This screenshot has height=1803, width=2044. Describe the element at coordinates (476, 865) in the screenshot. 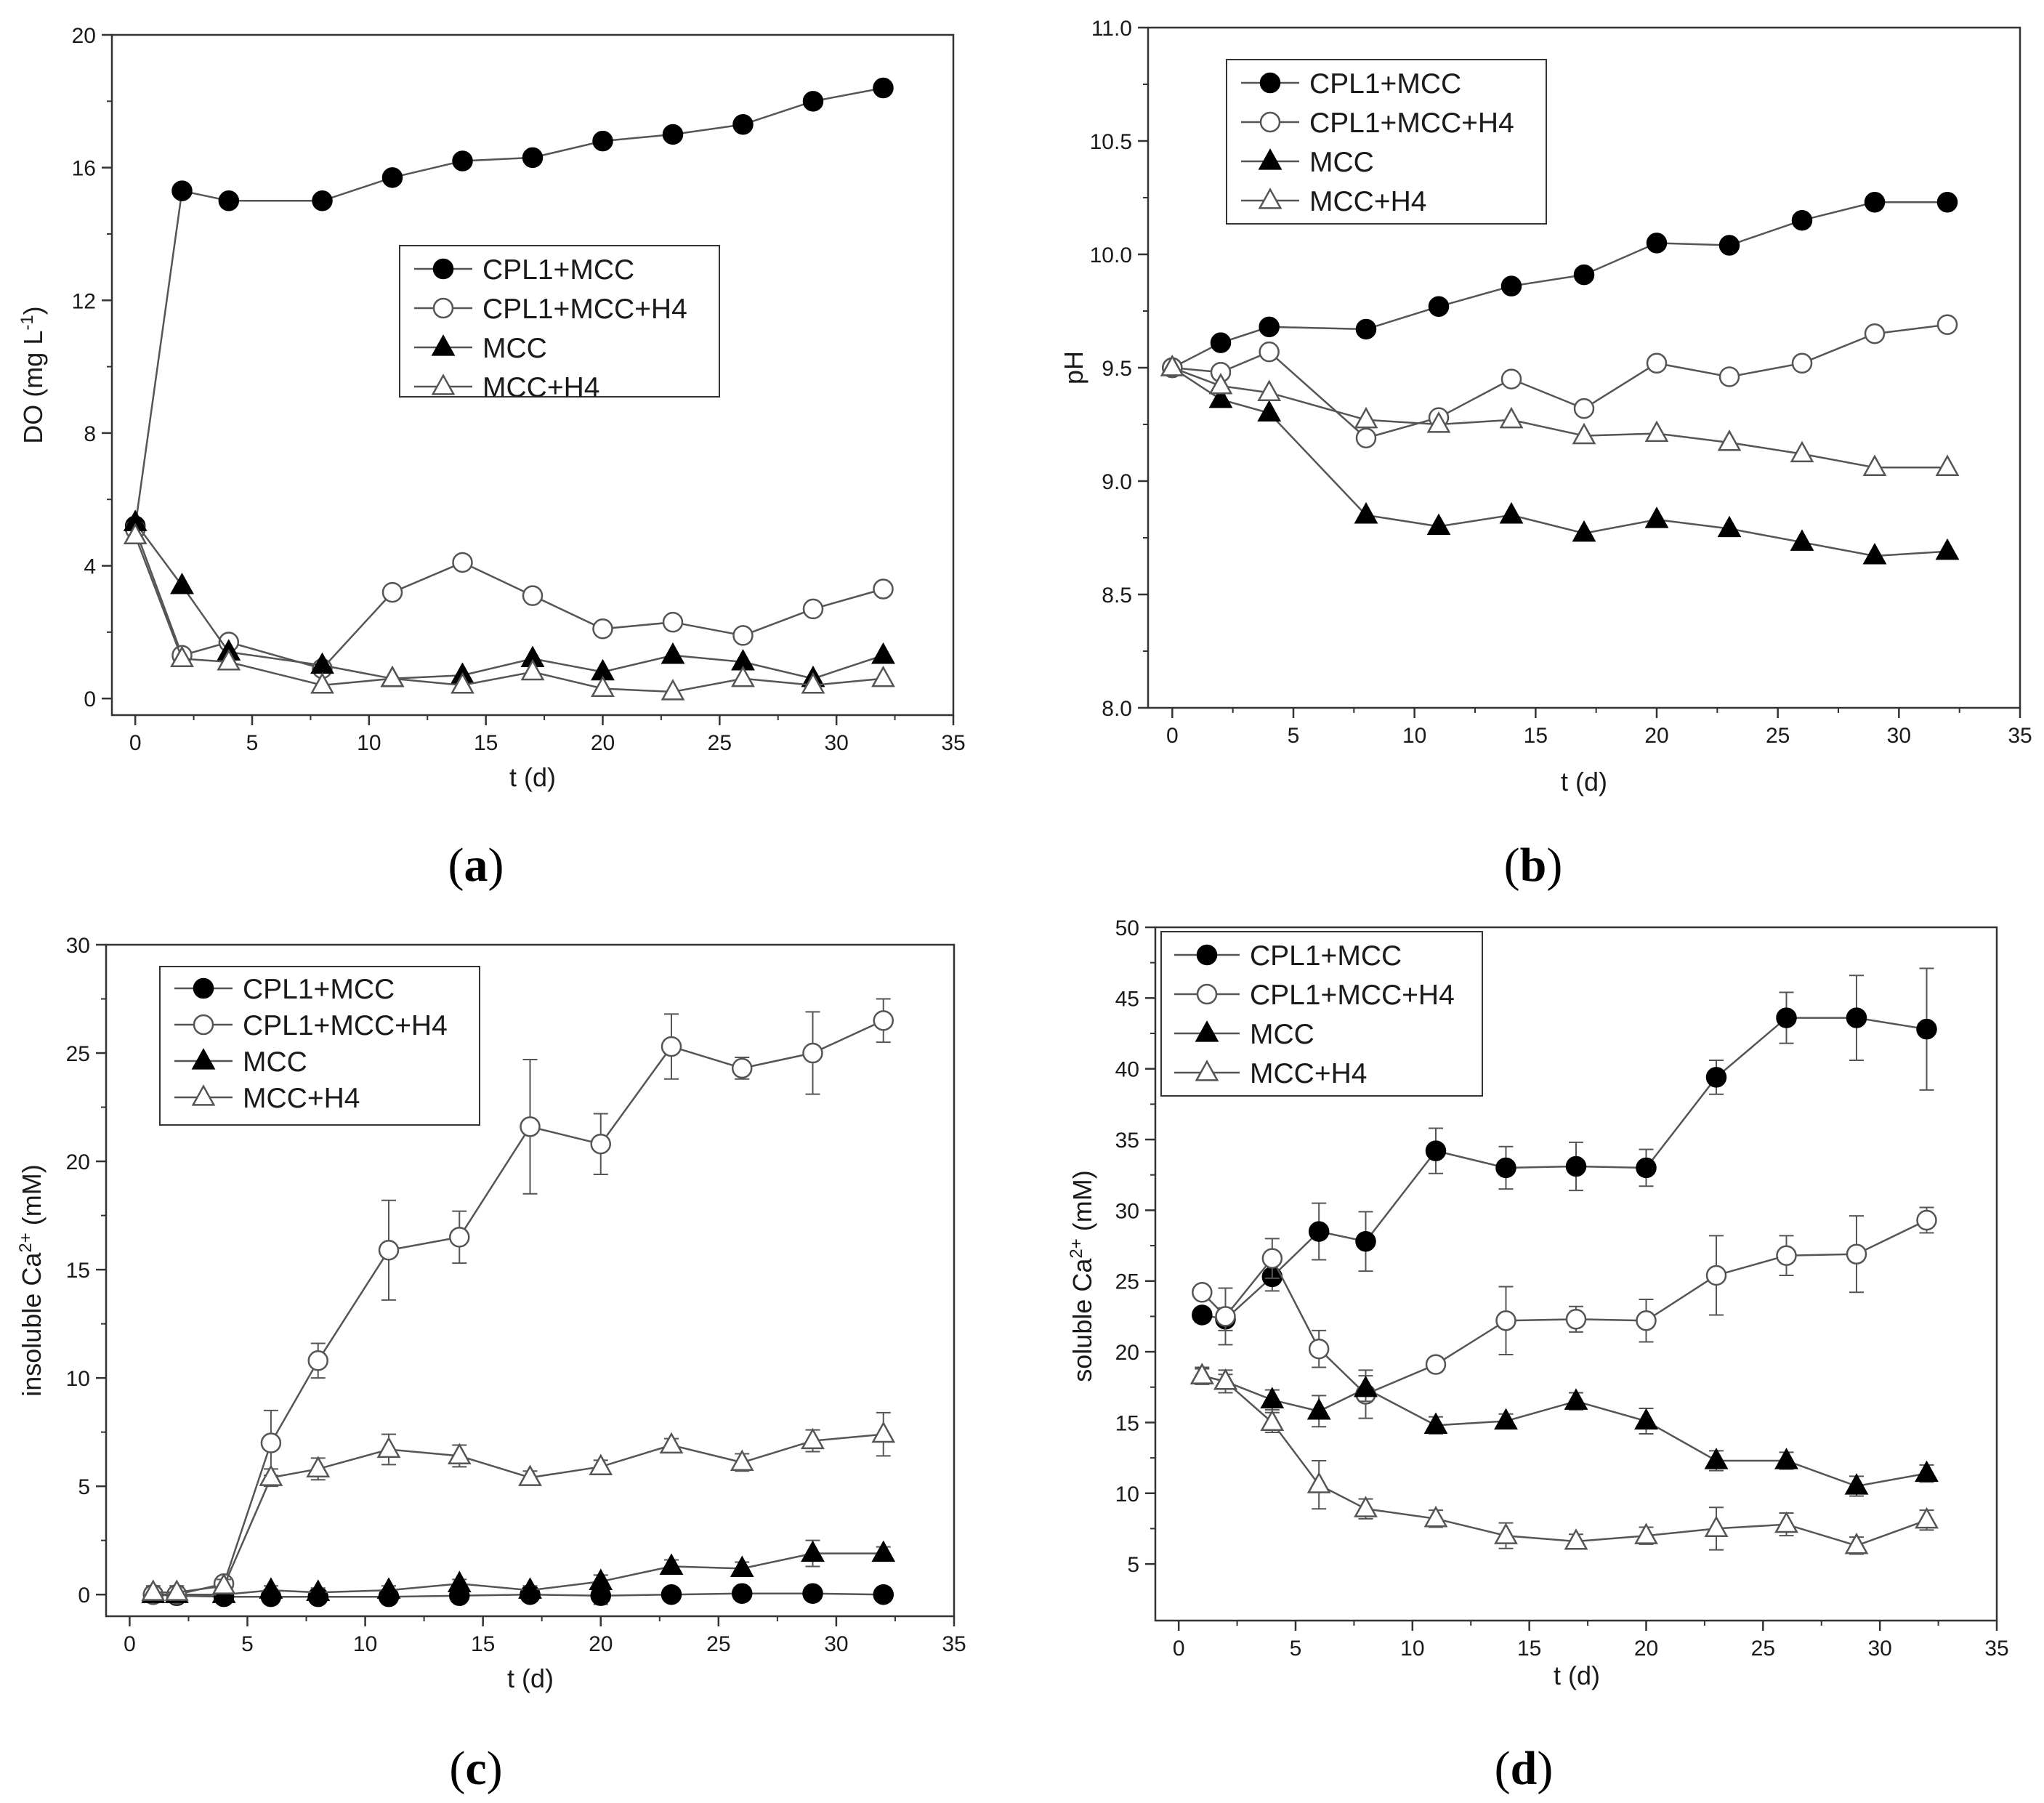

I see `panel-a-label: (a)` at that location.